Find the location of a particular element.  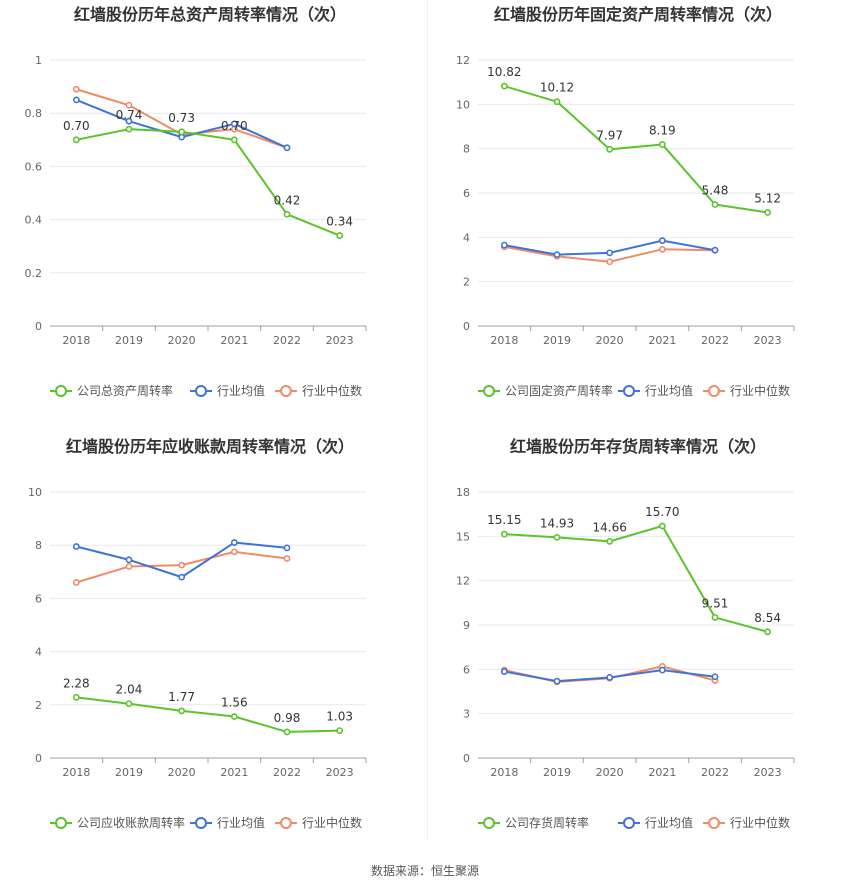

y-tick-label: 8 is located at coordinates (466, 149).